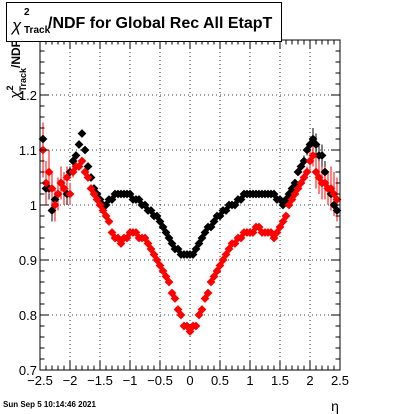 The height and width of the screenshot is (414, 400). What do you see at coordinates (189, 380) in the screenshot?
I see `x-tick-label: 0` at bounding box center [189, 380].